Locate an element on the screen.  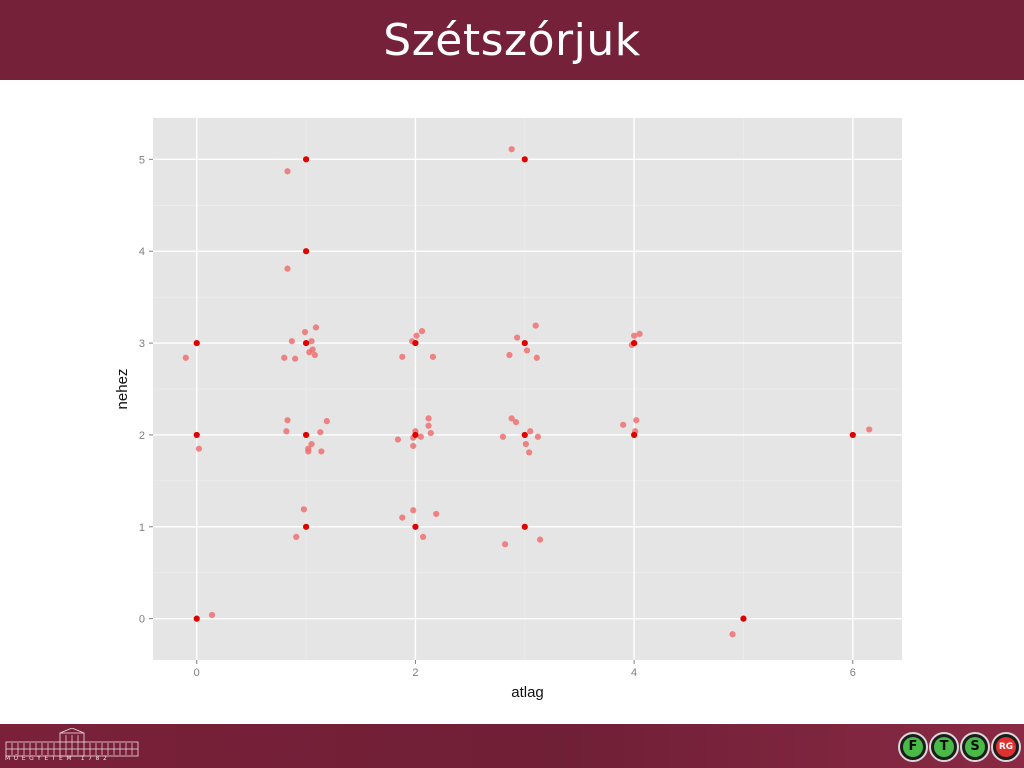
y-axis-ticks: 0 1 2 3 4 5 is located at coordinates (146, 390).